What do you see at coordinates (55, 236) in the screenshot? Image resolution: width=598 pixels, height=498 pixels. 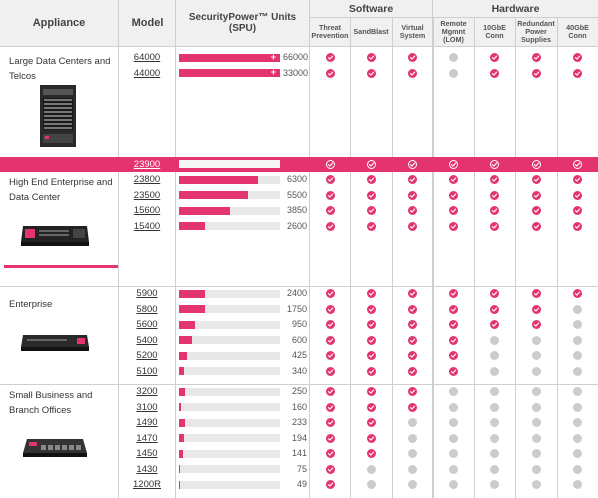 I see `appliance-2u-icon` at bounding box center [55, 236].